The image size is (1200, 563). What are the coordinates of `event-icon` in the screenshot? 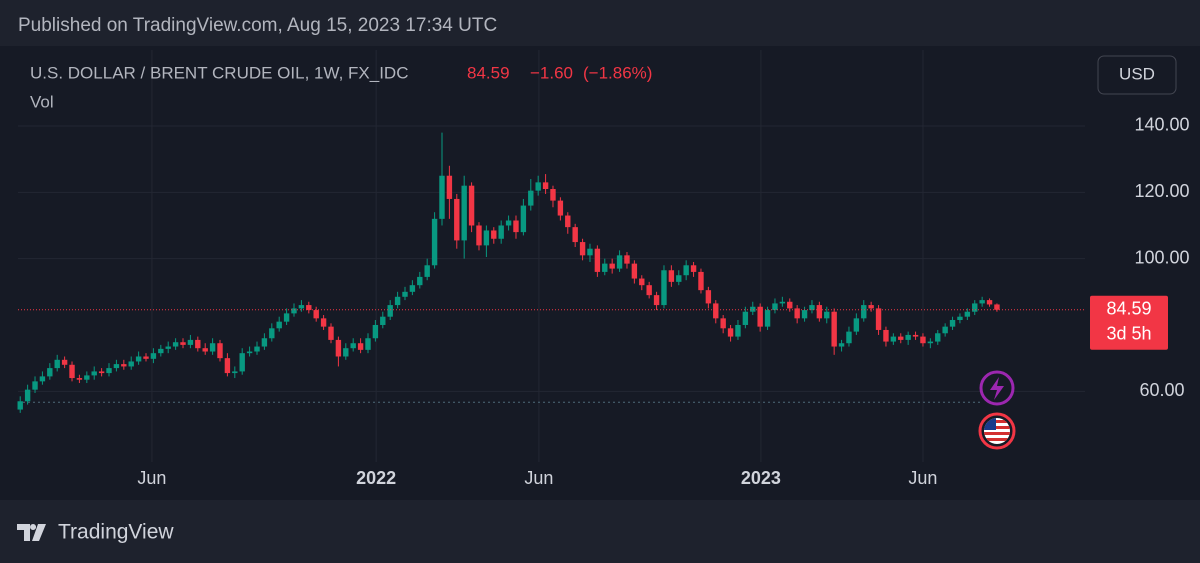 It's located at (997, 388).